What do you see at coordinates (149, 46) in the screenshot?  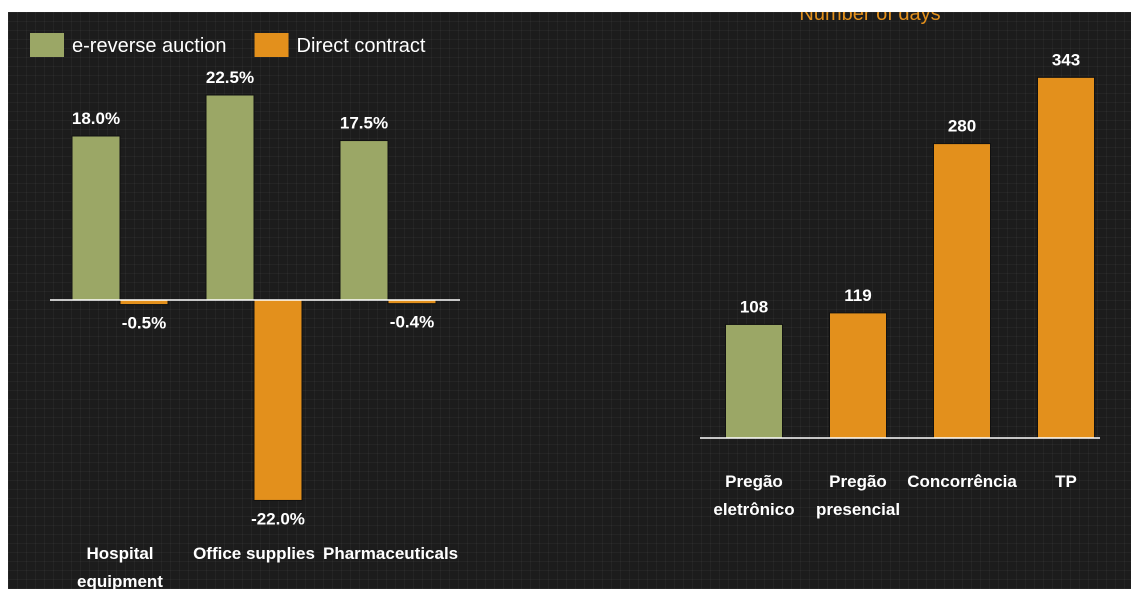 I see `legend-label: e-reverse auction` at bounding box center [149, 46].